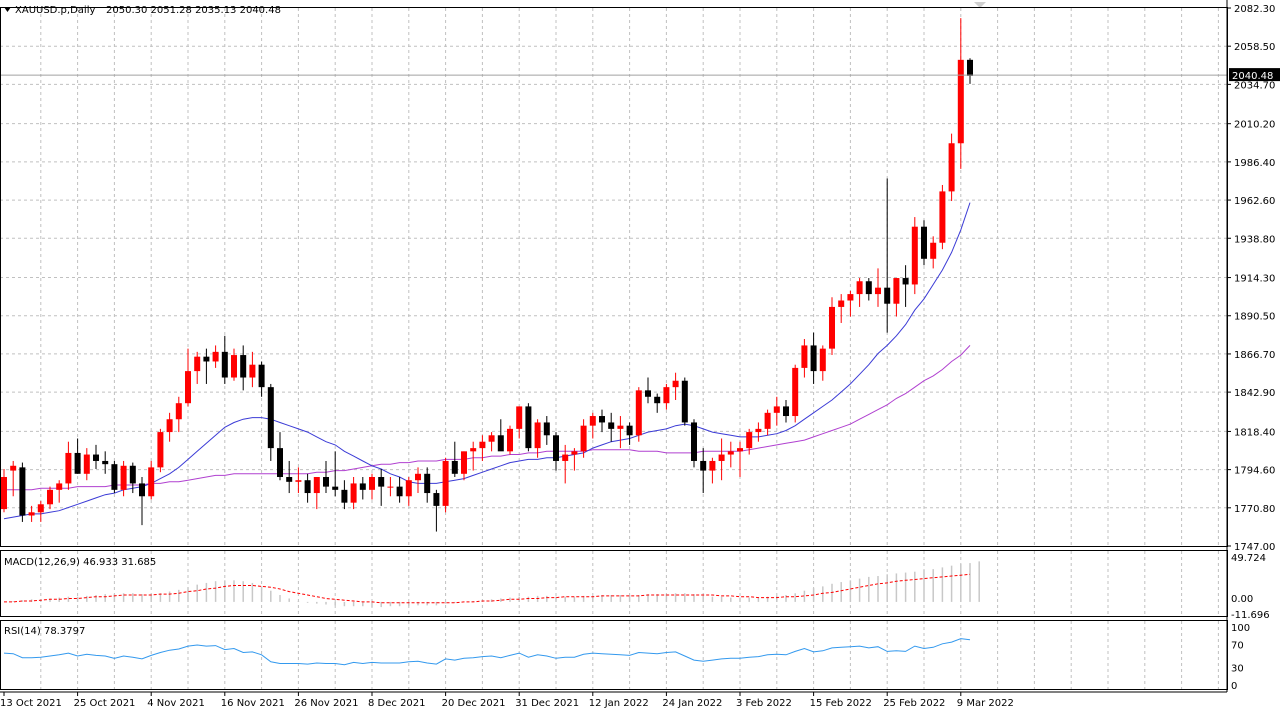 The image size is (1284, 711). Describe the element at coordinates (487, 652) in the screenshot. I see `rsi-plot` at that location.